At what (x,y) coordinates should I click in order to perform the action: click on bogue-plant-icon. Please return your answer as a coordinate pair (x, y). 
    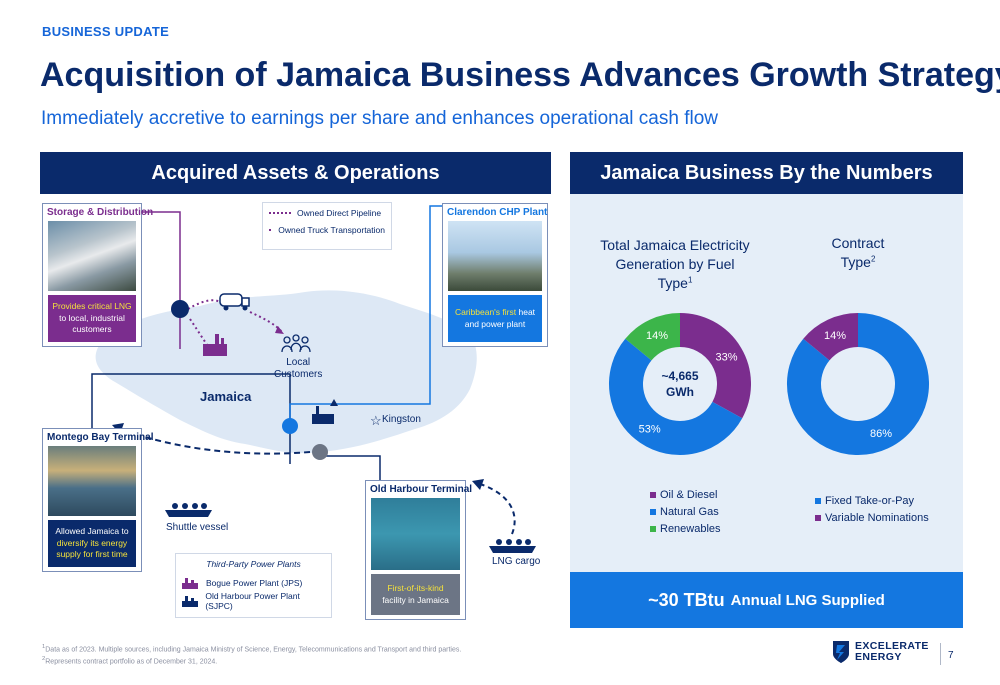
    Looking at the image, I should click on (190, 583).